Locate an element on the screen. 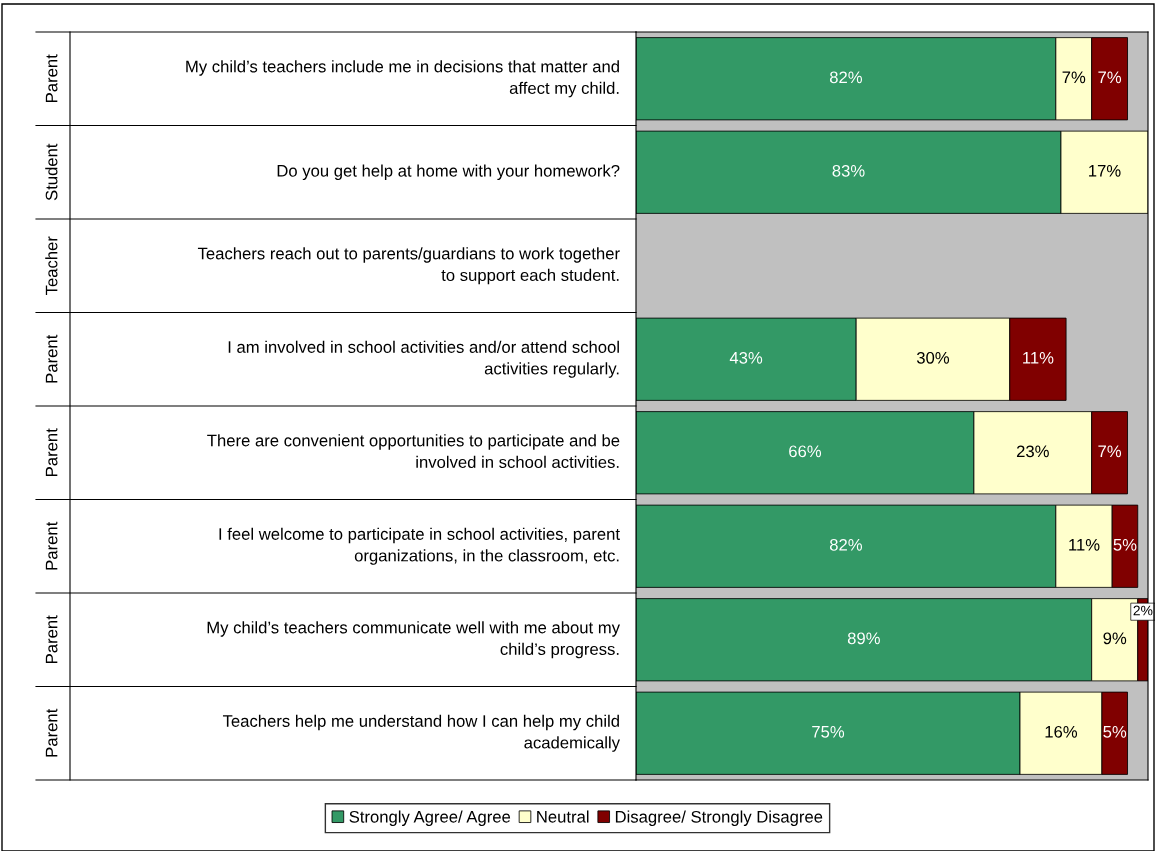 The image size is (1155, 851). legend-label: Disagree/ Strongly Disagree is located at coordinates (719, 818).